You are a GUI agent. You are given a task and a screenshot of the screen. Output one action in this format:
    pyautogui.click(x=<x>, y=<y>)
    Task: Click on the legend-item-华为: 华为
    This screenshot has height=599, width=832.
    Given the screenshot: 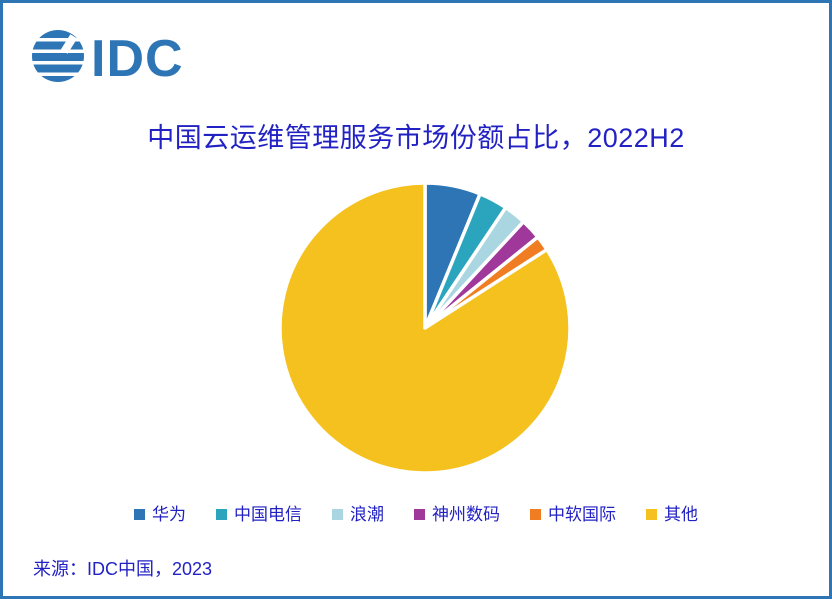 What is the action you would take?
    pyautogui.click(x=160, y=514)
    